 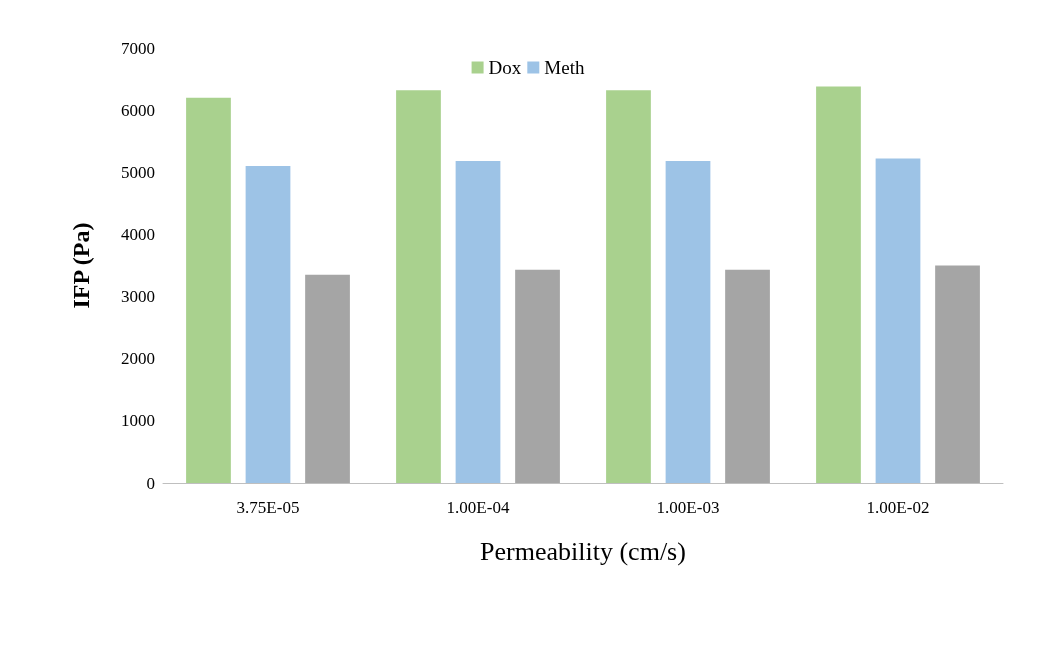 I want to click on legend-label: Dox, so click(x=505, y=67).